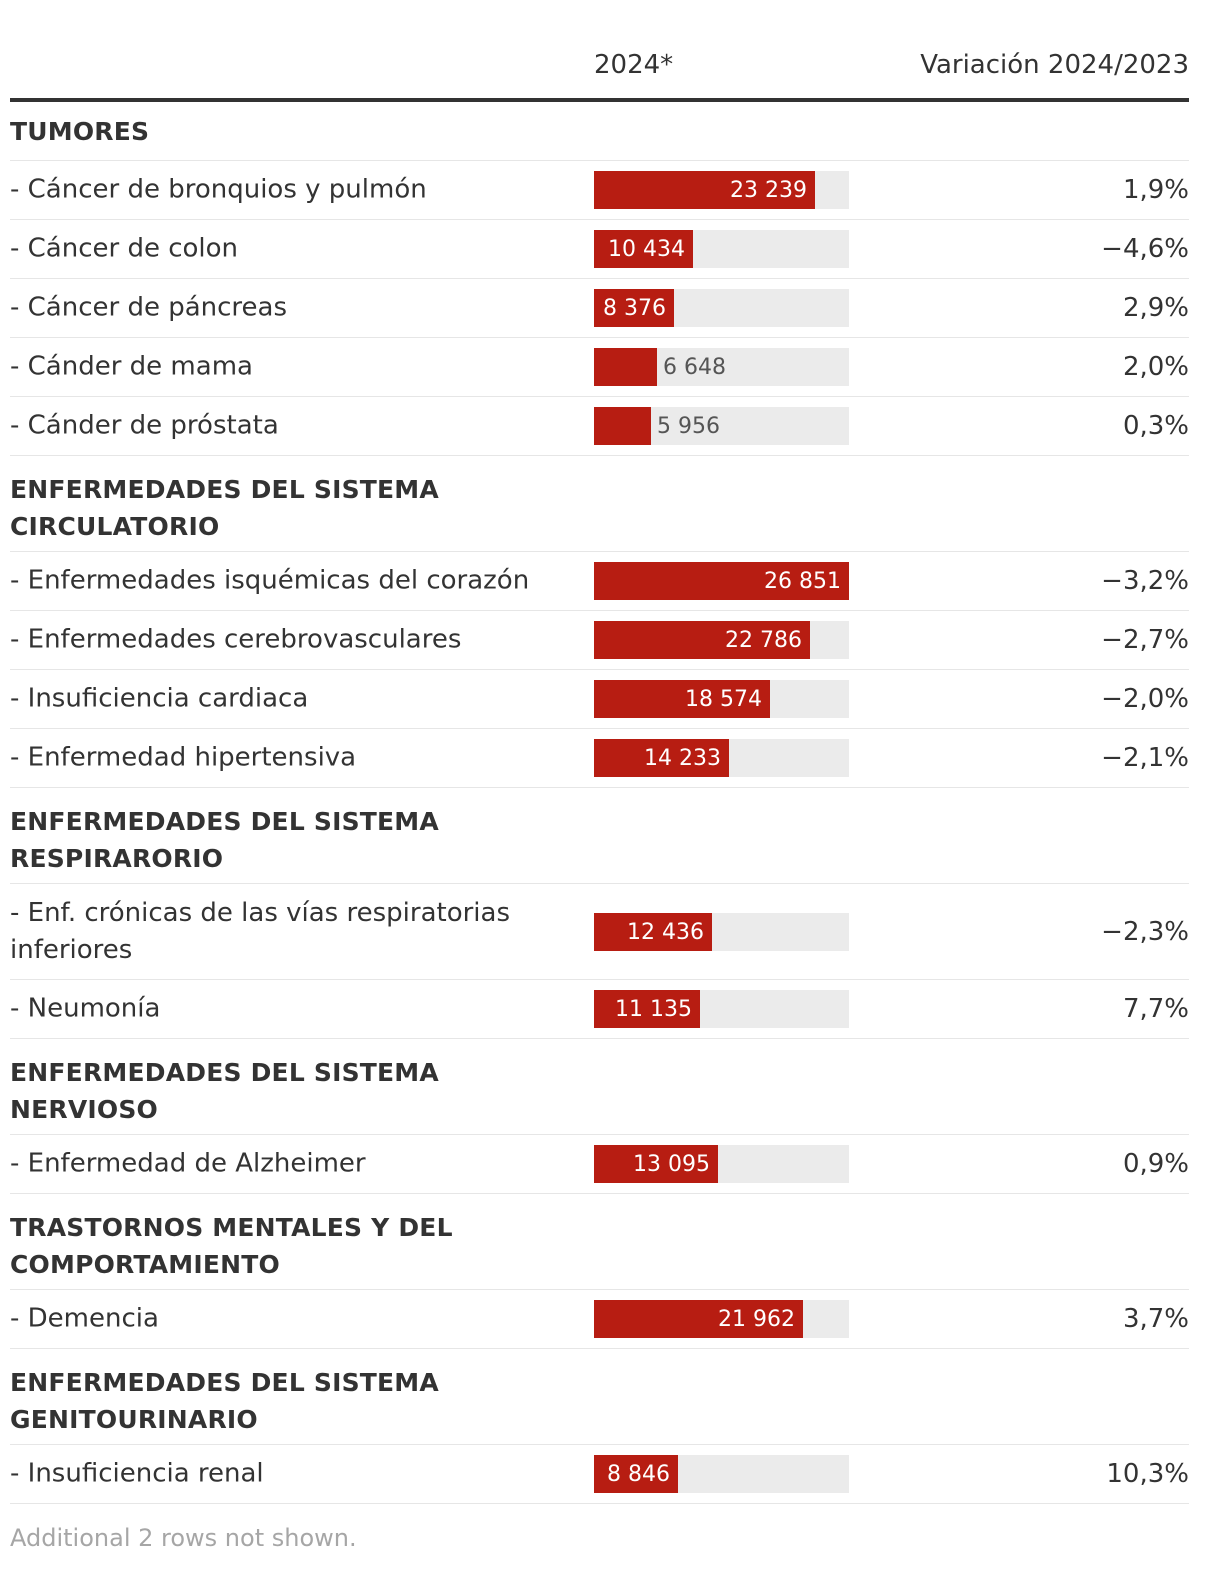 The image size is (1220, 1596). Describe the element at coordinates (599, 1242) in the screenshot. I see `group-row: TRASTORNOS MENTALES Y DEL COMPORTAMIENTO` at that location.